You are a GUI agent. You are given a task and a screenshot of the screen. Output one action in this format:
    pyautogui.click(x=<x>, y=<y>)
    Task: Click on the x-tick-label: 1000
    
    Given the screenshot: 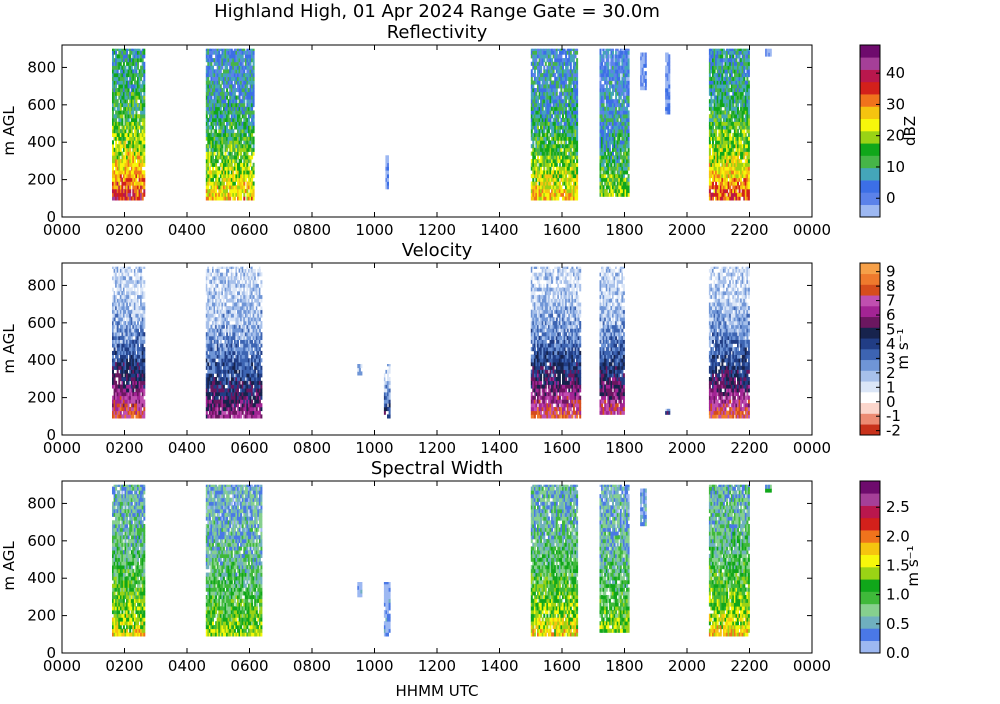 What is the action you would take?
    pyautogui.click(x=374, y=230)
    